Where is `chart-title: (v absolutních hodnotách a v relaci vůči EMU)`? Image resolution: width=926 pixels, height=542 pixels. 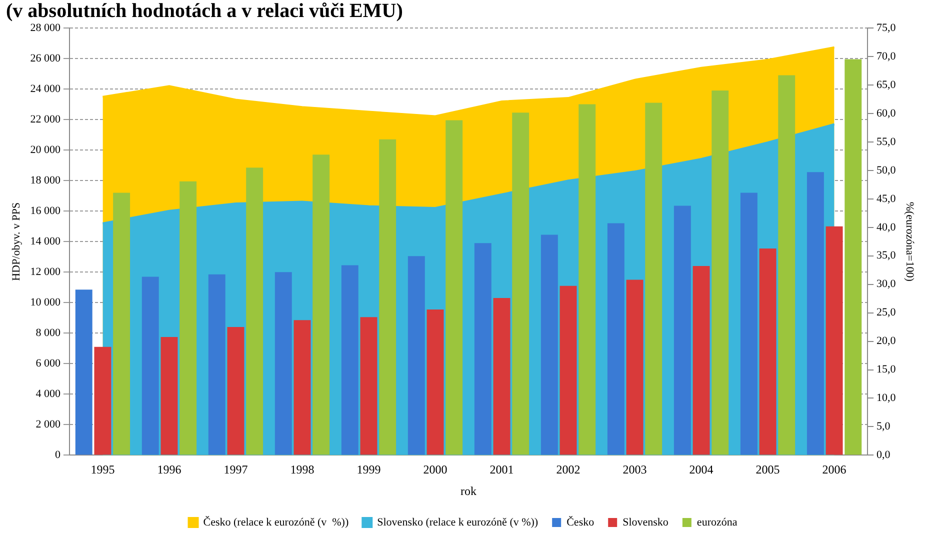
chart-title: (v absolutních hodnotách a v relaci vůči EMU) is located at coordinates (204, 11).